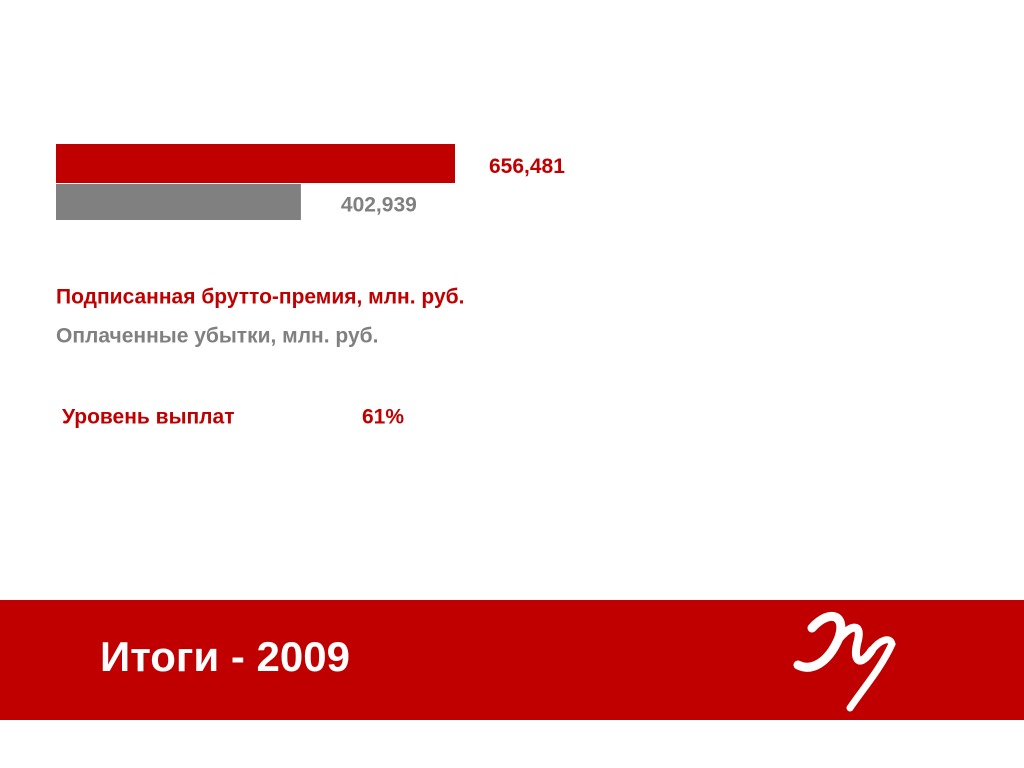  Describe the element at coordinates (148, 417) in the screenshot. I see `annotation-label: Уровень выплат` at that location.